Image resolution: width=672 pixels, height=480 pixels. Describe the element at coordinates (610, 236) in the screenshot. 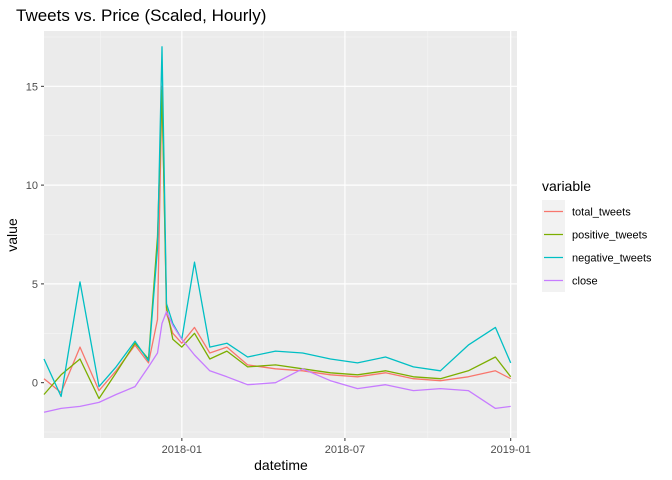

I see `legend-label: positive_tweets` at that location.